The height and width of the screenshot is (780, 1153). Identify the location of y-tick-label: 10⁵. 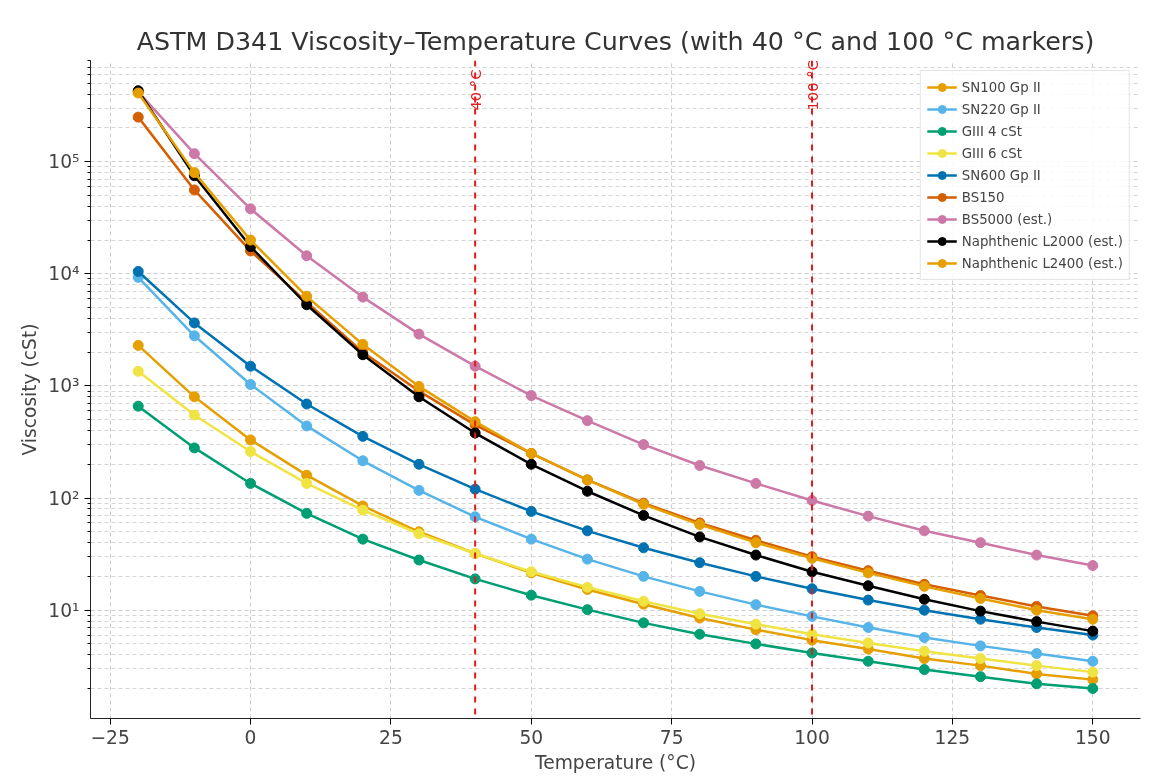
(64, 162).